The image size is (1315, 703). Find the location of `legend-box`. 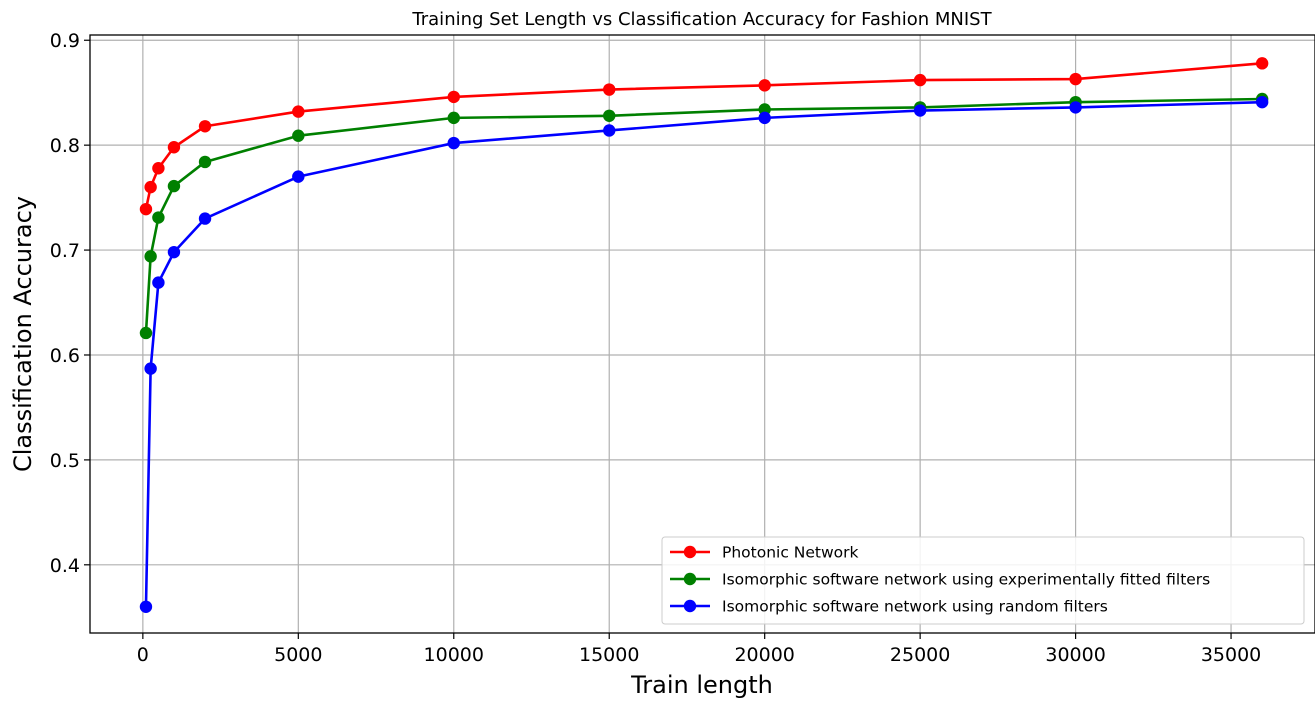

legend-box is located at coordinates (983, 580).